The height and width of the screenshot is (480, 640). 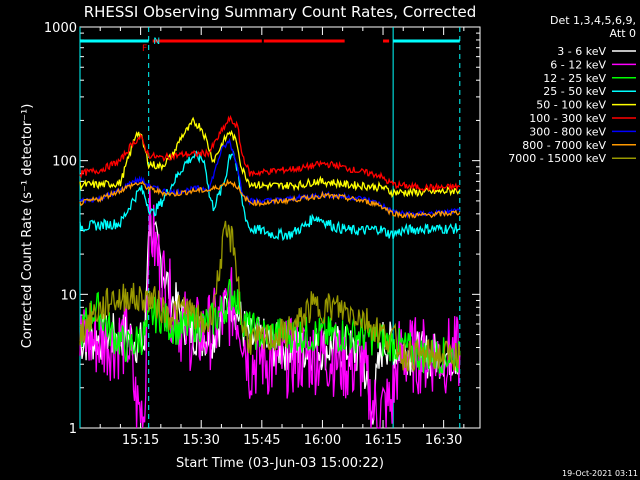 What do you see at coordinates (64, 162) in the screenshot?
I see `y-tick-label: 100` at bounding box center [64, 162].